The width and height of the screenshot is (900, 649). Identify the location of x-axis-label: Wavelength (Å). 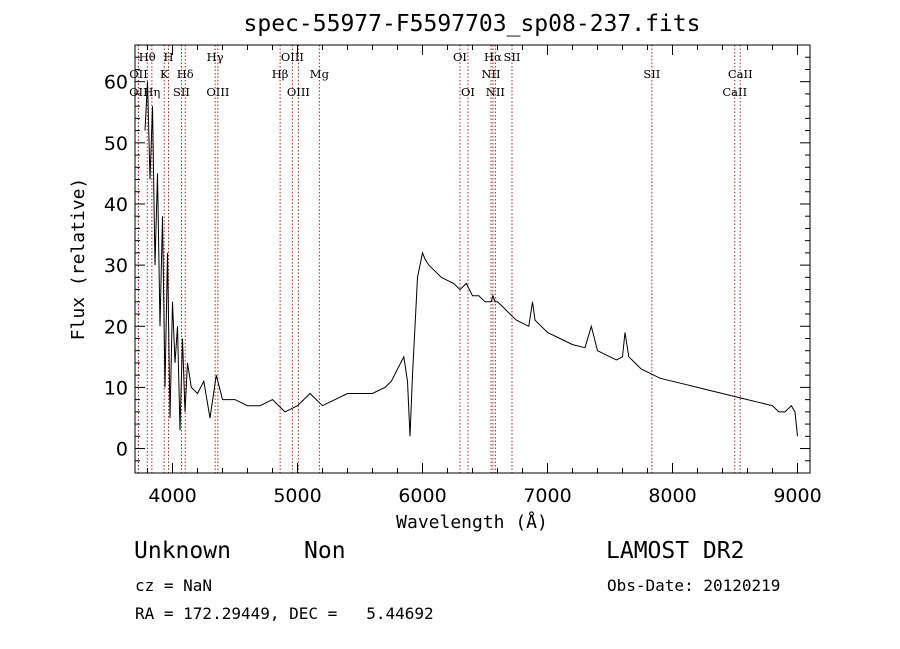
(472, 522).